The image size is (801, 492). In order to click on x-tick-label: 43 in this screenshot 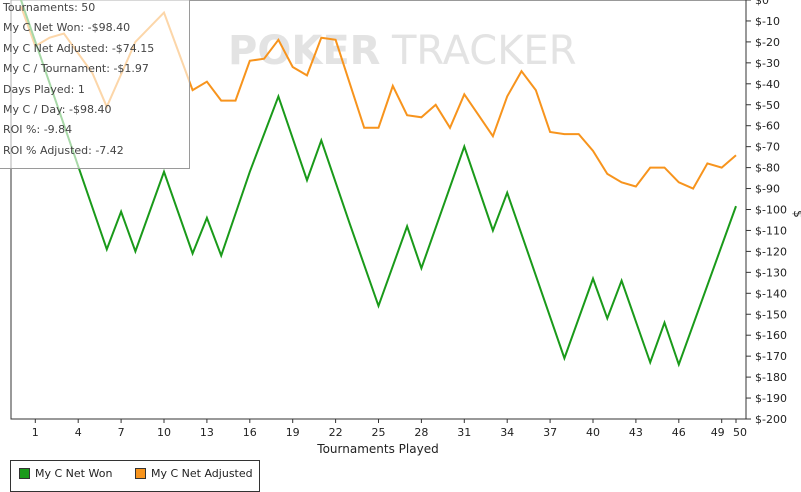, I will do `click(636, 432)`.